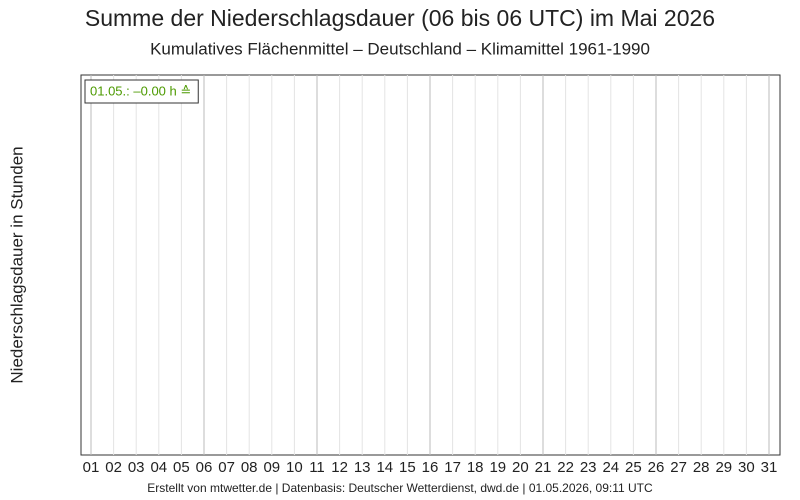 This screenshot has height=500, width=800. What do you see at coordinates (701, 467) in the screenshot?
I see `x-tick-label: 28` at bounding box center [701, 467].